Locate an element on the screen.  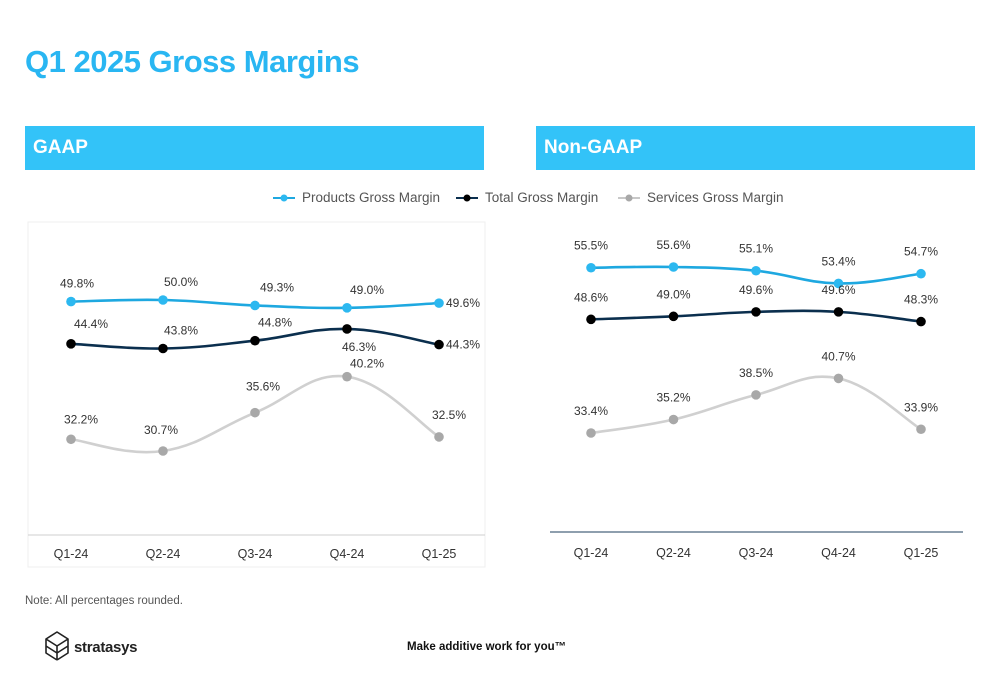
gaap-data-label: 49.0% is located at coordinates (367, 290).